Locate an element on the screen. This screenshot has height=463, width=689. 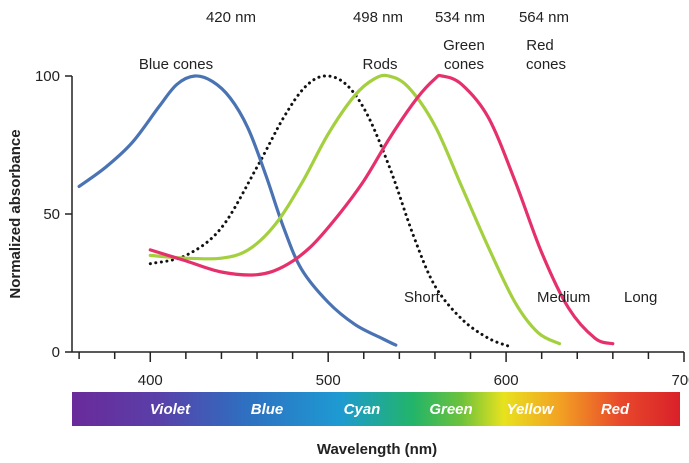
spectrum-label-yellow: Yellow is located at coordinates (531, 409).